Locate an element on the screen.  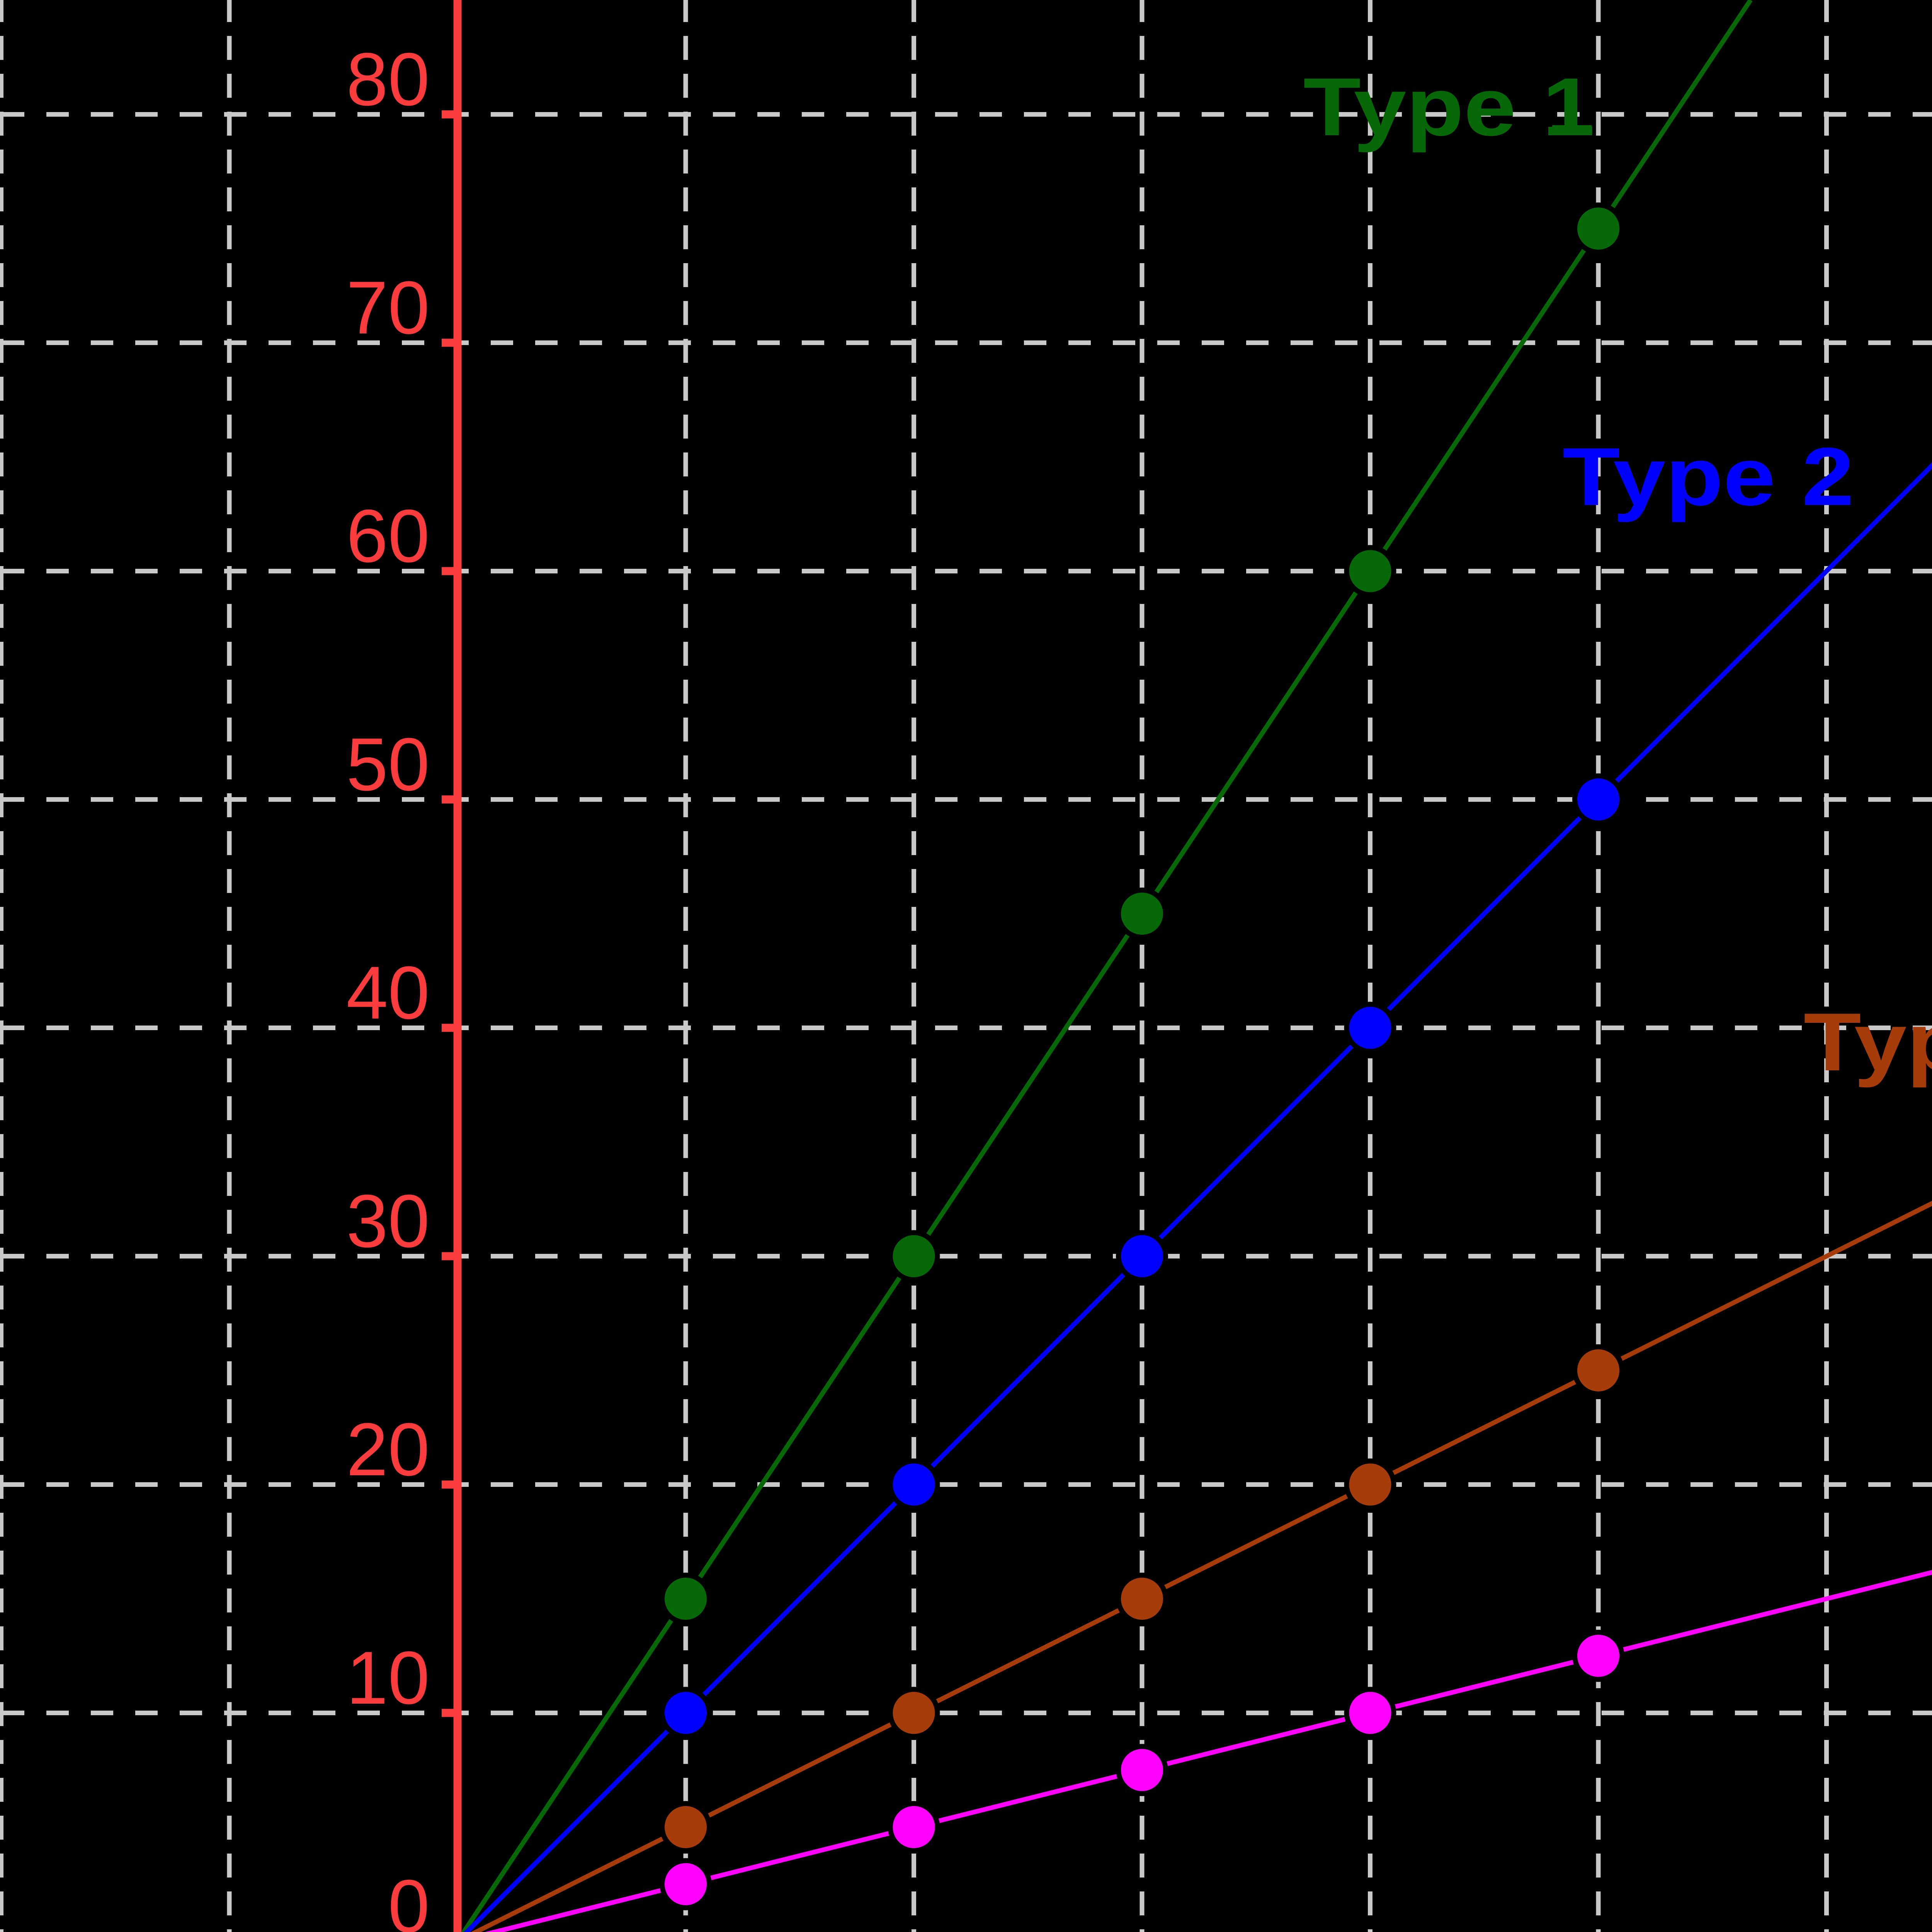
svg-text: 10 is located at coordinates (388, 1678).